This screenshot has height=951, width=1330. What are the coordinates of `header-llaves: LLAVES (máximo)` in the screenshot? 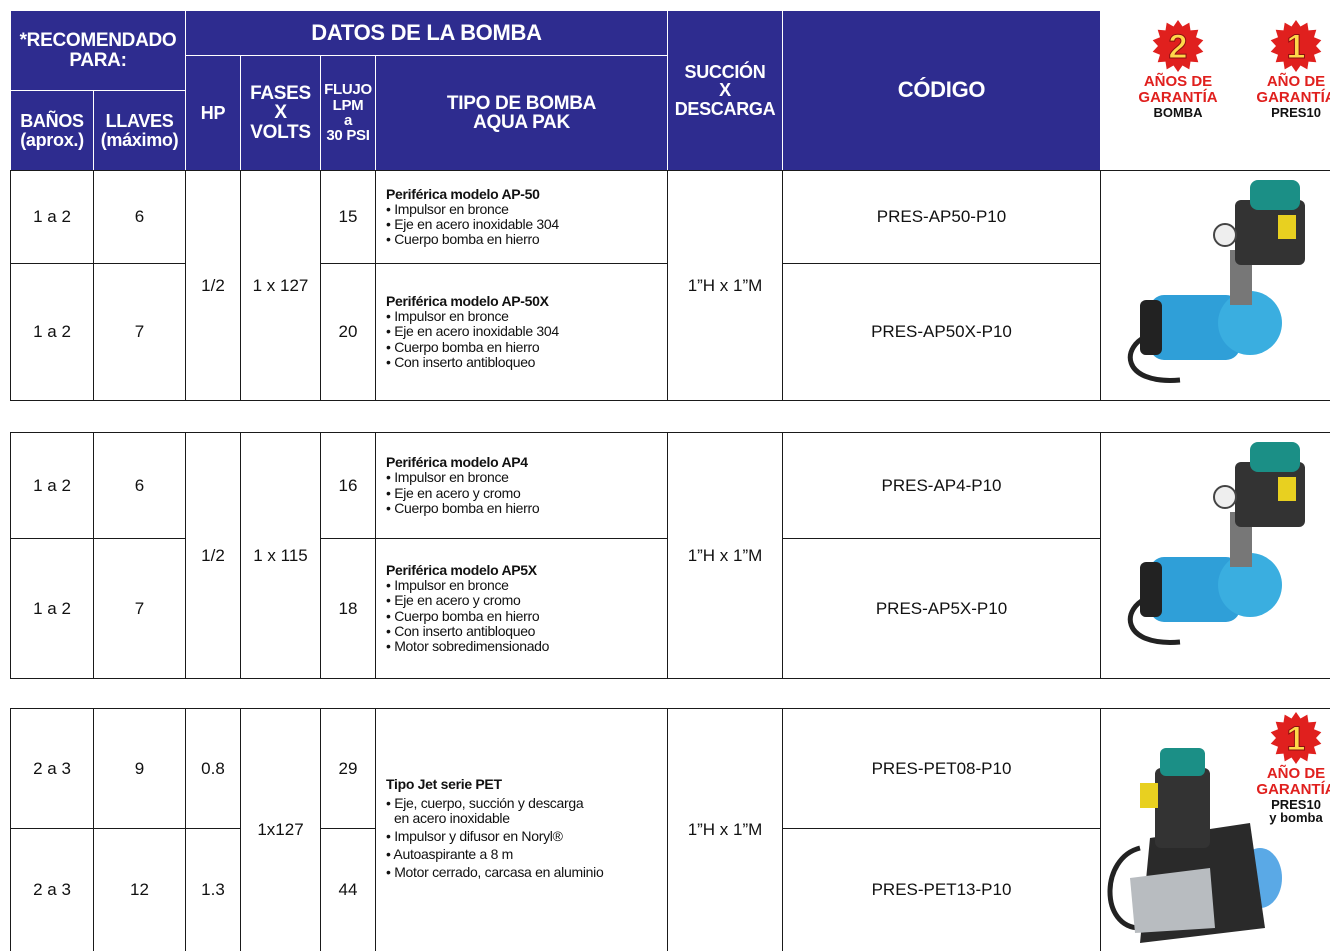 It's located at (139, 130).